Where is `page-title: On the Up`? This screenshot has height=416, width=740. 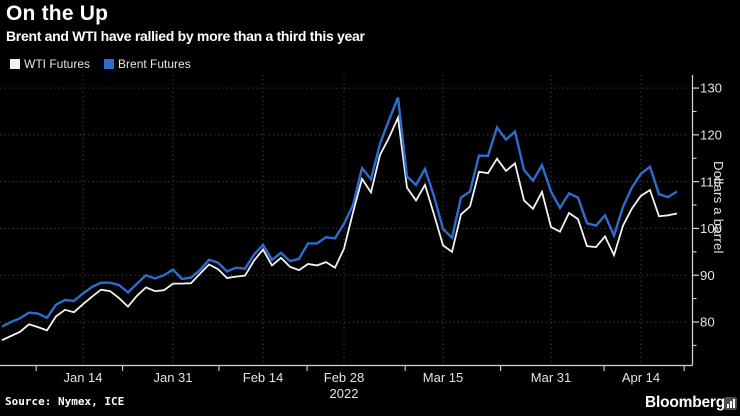
page-title: On the Up is located at coordinates (57, 13).